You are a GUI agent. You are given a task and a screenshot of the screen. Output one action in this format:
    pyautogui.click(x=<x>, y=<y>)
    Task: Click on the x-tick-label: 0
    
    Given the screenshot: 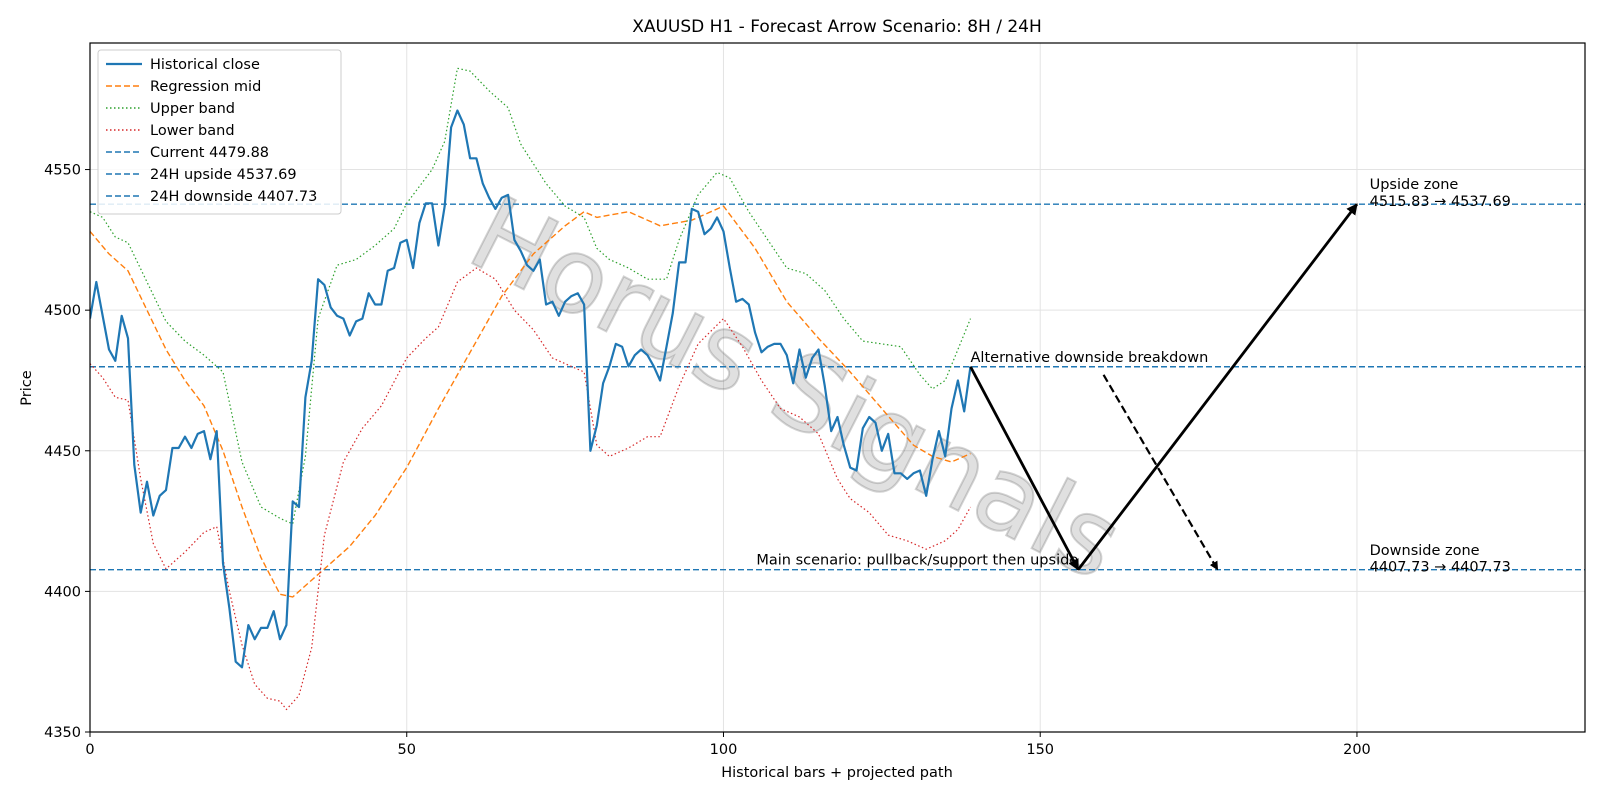 What is the action you would take?
    pyautogui.click(x=89, y=750)
    